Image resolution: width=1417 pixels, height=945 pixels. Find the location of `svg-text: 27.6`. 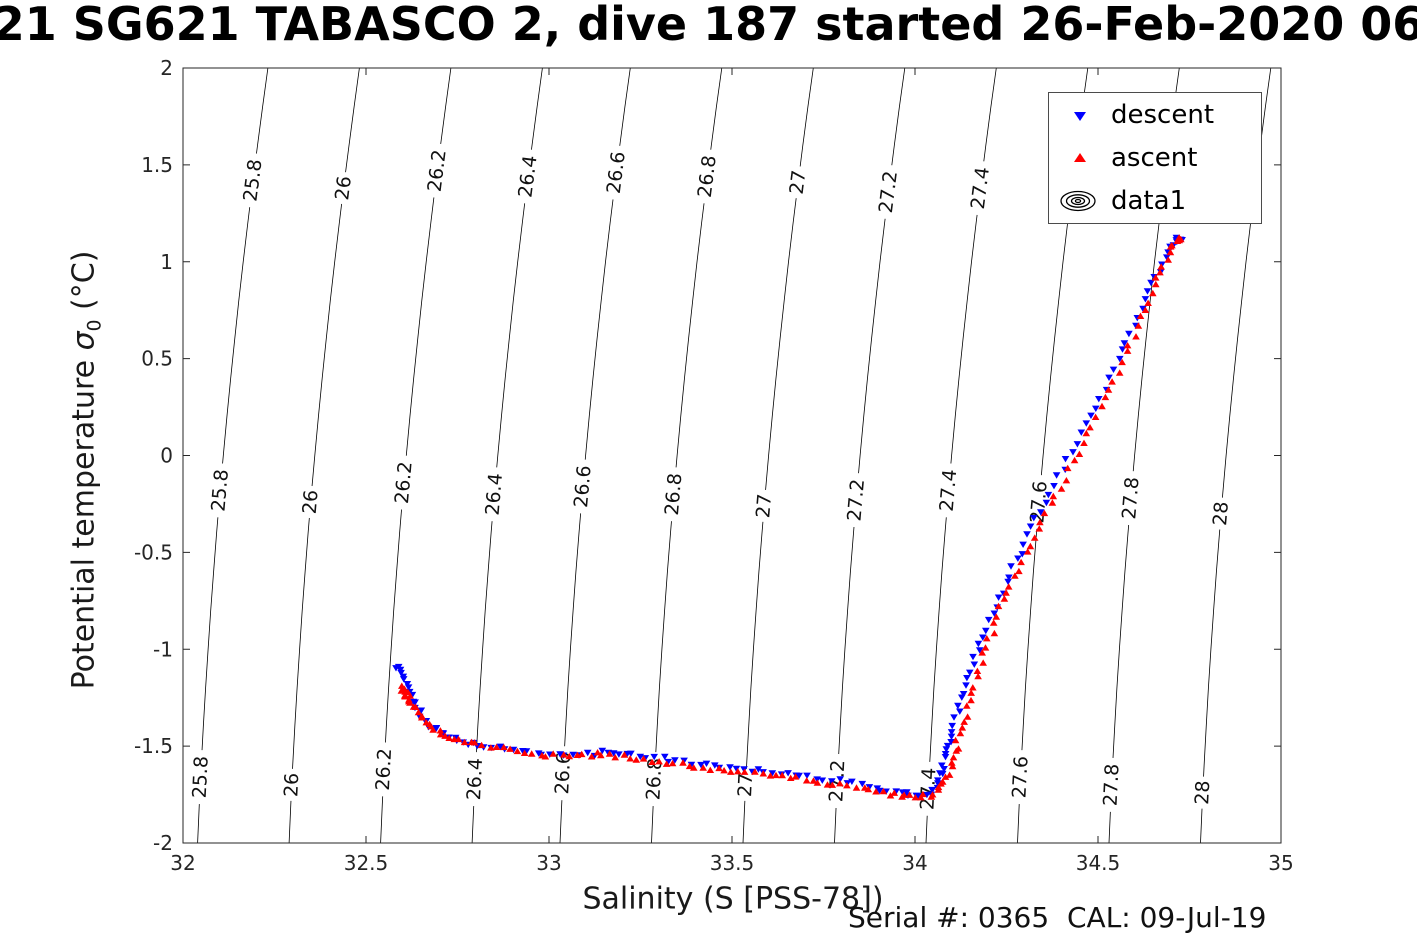

svg-text: 27.6 is located at coordinates (1020, 776).